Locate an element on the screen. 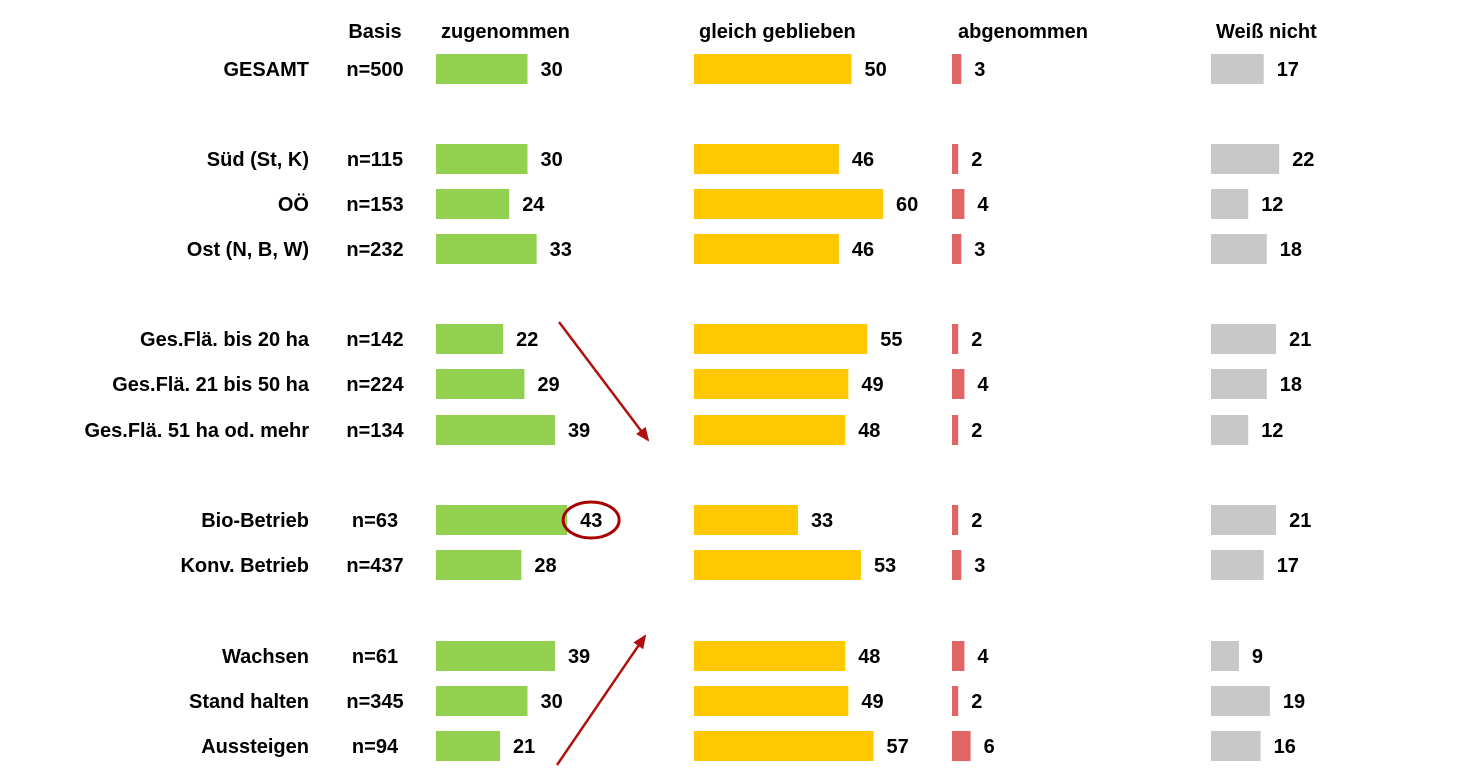 This screenshot has width=1472, height=771. header-abgenommen: abgenommen is located at coordinates (1023, 32).